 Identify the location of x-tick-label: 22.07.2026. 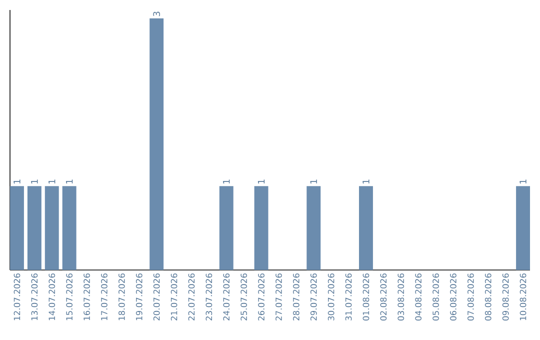
(191, 296).